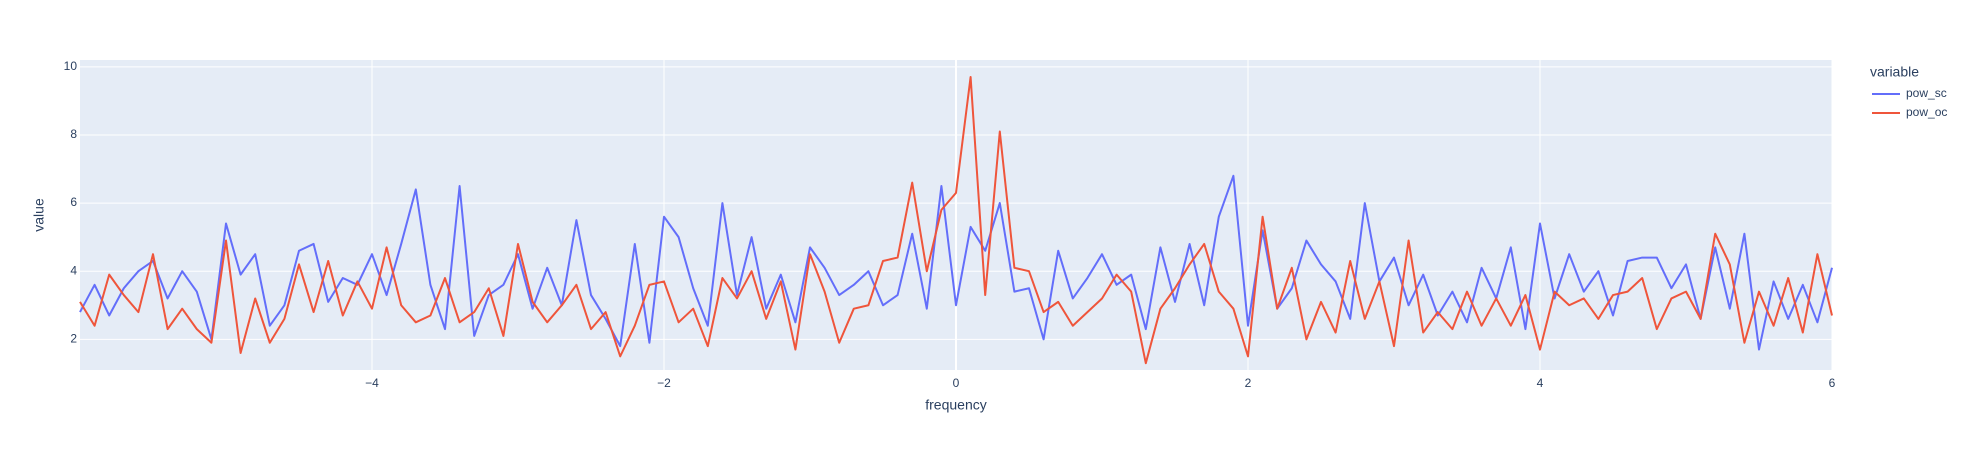 The image size is (1972, 450). I want to click on y-axis-title: value, so click(39, 215).